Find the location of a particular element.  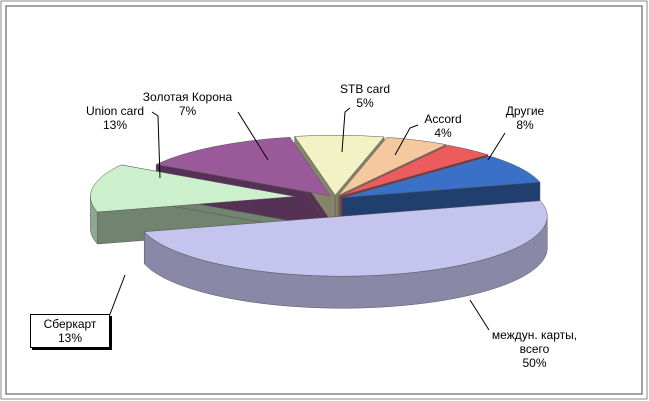

value-label: 8% is located at coordinates (525, 125).